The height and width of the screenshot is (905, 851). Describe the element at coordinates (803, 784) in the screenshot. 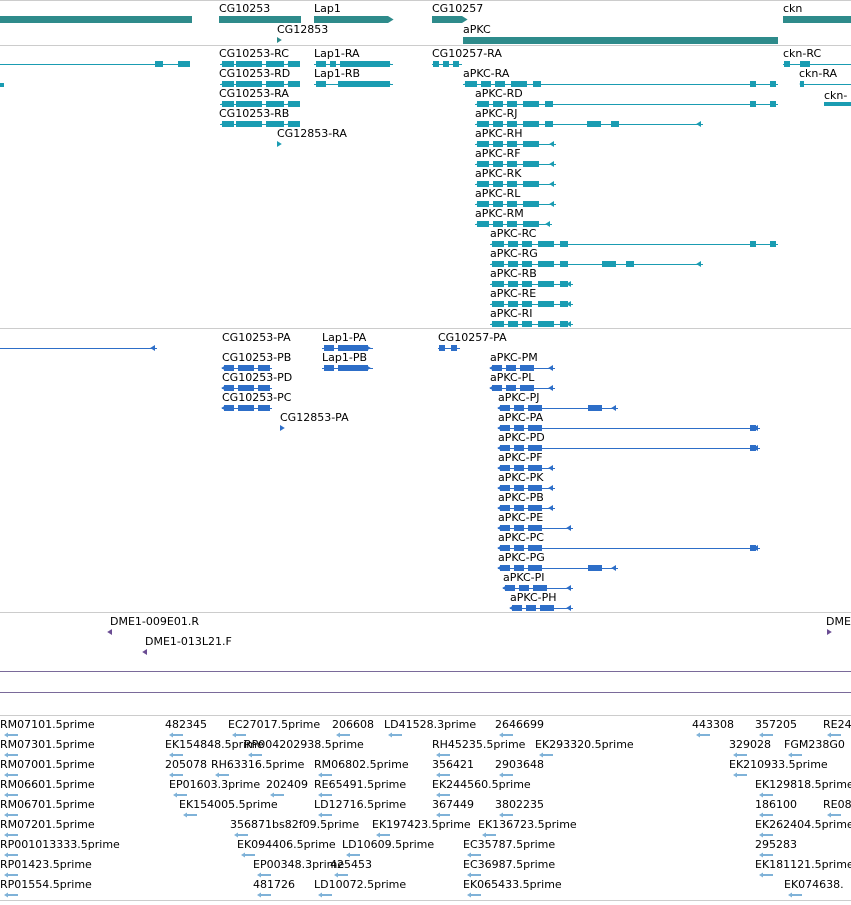

I see `track-label: EK129818.5prime` at that location.